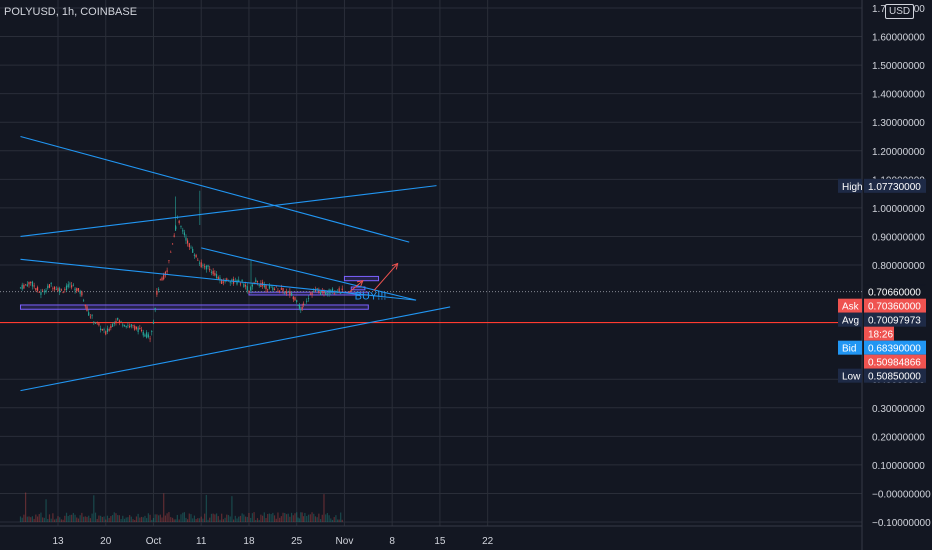 Image resolution: width=932 pixels, height=550 pixels. I want to click on price-label: Low 0.50850000, so click(882, 375).